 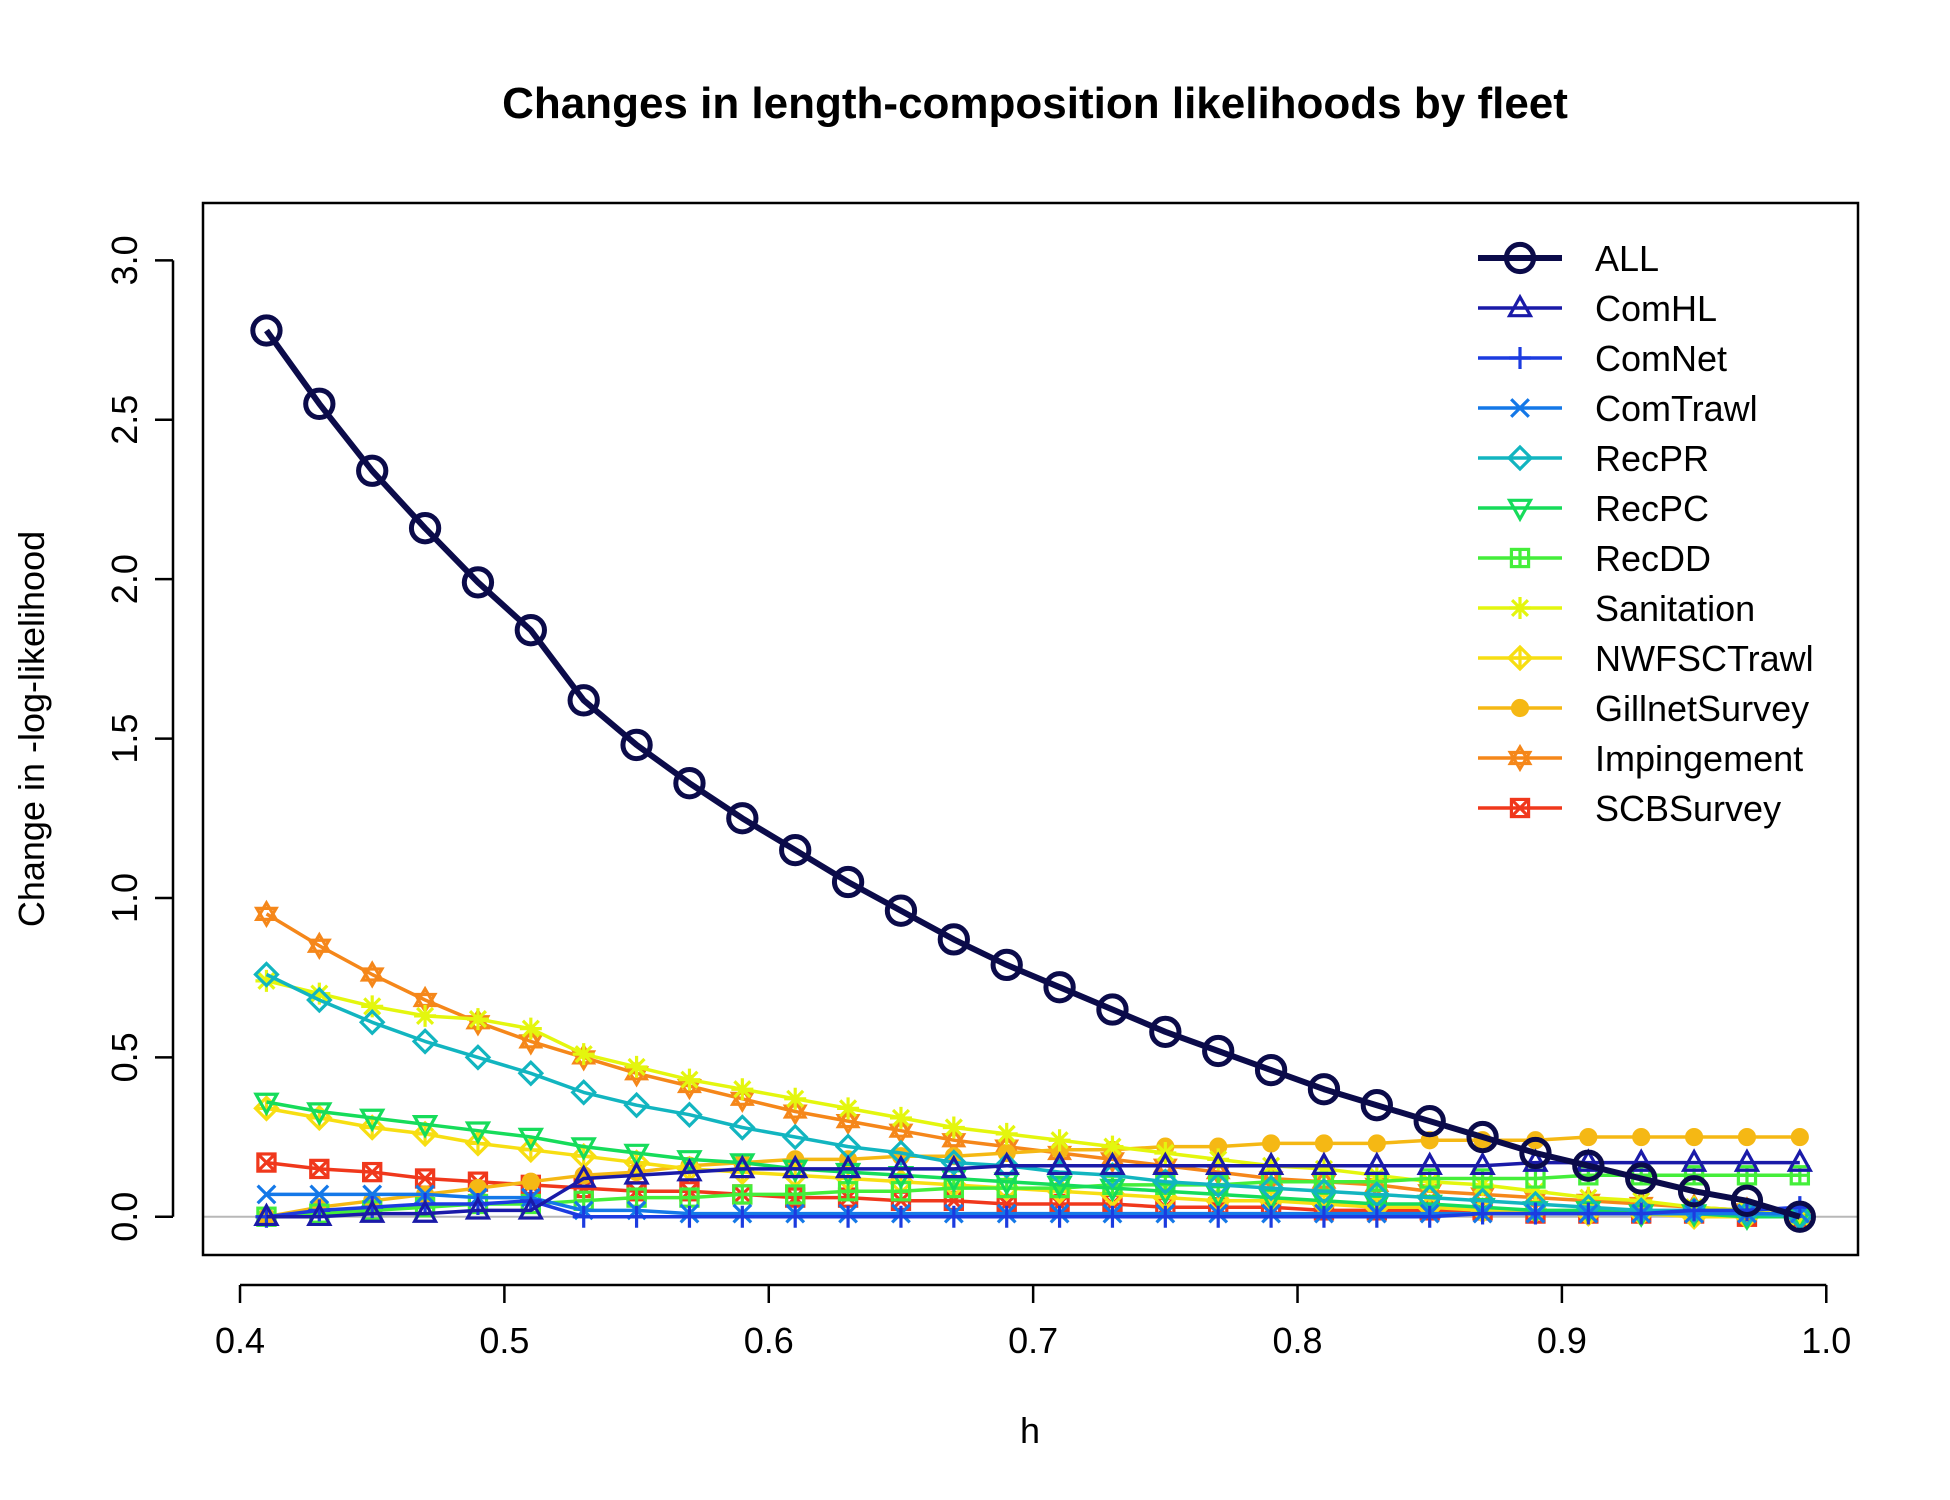 What do you see at coordinates (1702, 708) in the screenshot?
I see `legend-label: GillnetSurvey` at bounding box center [1702, 708].